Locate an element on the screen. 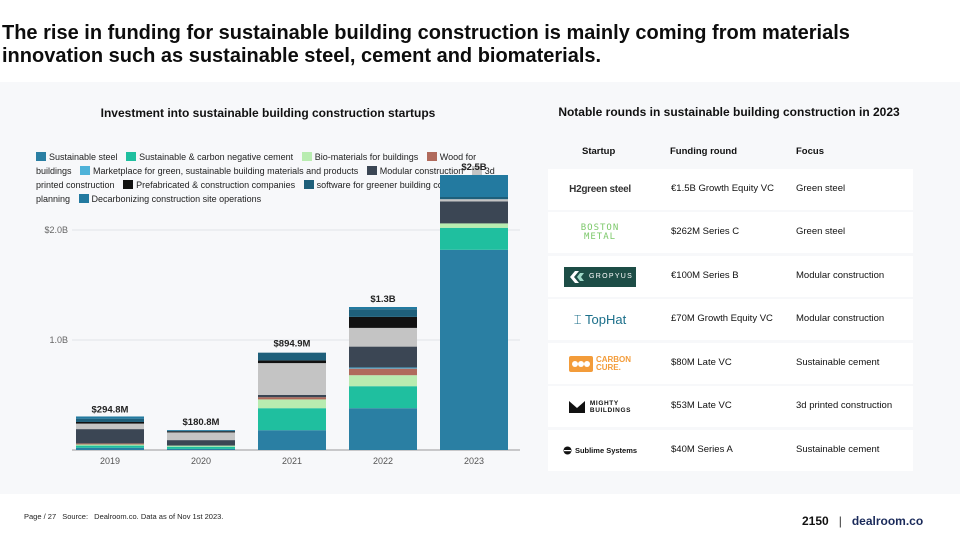  legend-item: Prefabricated & construction companies is located at coordinates (212, 185).